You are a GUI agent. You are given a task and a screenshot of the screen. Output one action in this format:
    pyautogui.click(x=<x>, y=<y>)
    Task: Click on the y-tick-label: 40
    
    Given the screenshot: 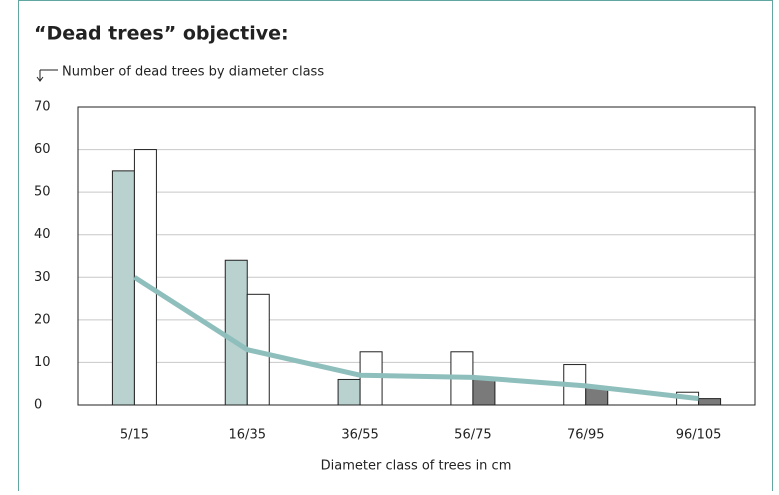 What is the action you would take?
    pyautogui.click(x=42, y=234)
    